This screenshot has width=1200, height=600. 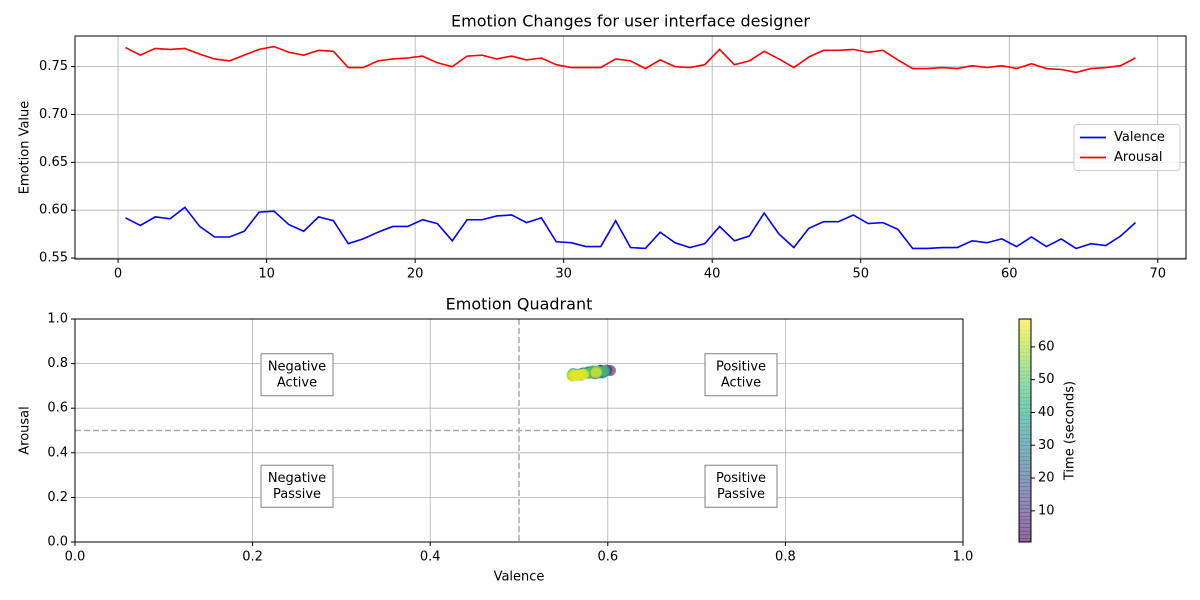 What do you see at coordinates (118, 274) in the screenshot?
I see `x-tick-label: 0` at bounding box center [118, 274].